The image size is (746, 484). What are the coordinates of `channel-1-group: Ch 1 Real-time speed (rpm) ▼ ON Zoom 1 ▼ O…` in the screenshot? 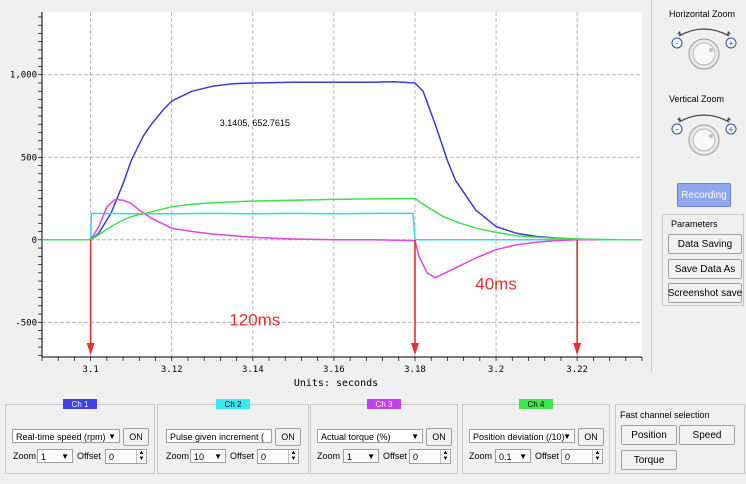 It's located at (80, 436).